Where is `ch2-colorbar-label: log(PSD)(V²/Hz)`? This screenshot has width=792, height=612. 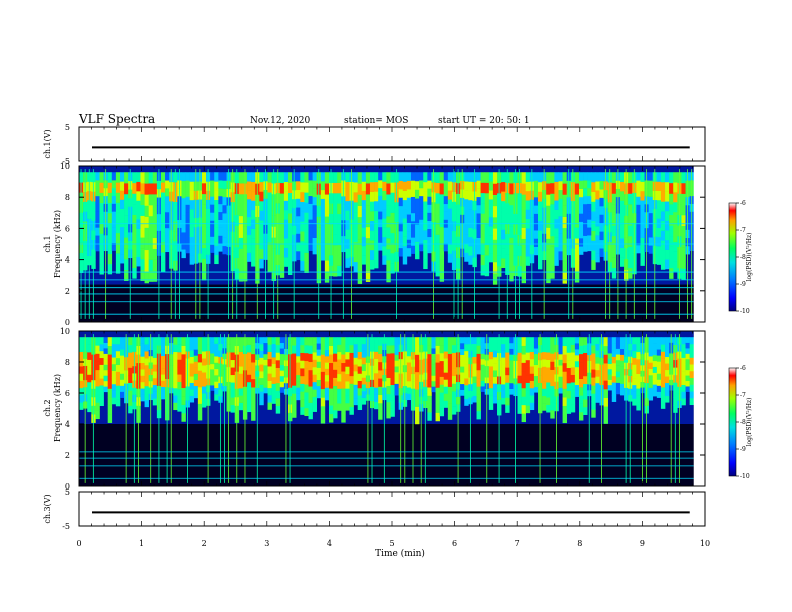
ch2-colorbar-label: log(PSD)(V²/Hz) is located at coordinates (749, 422).